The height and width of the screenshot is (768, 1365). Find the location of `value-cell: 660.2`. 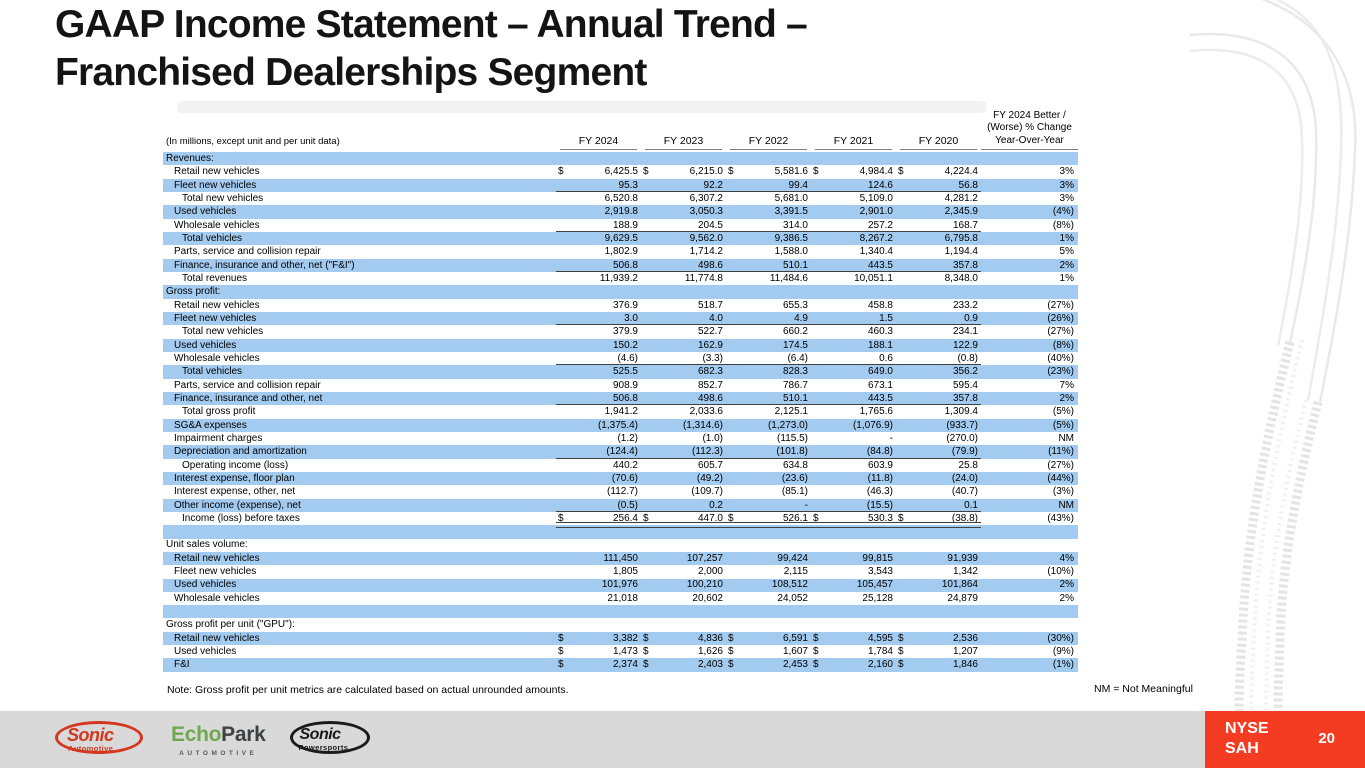

value-cell: 660.2 is located at coordinates (768, 331).